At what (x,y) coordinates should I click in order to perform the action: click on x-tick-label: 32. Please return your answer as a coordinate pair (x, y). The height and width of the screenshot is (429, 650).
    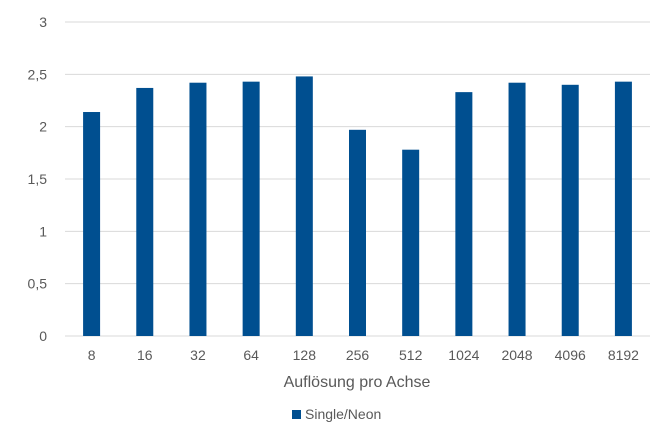
    Looking at the image, I should click on (198, 355).